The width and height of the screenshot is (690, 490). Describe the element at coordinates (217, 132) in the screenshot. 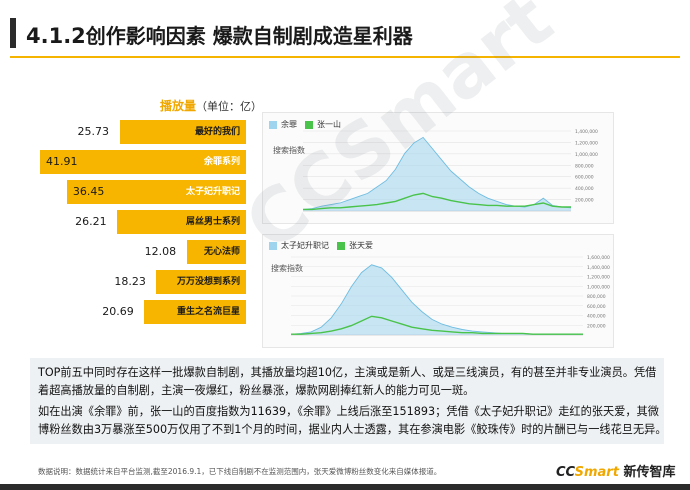

I see `bar-category-label-0: 最好的我们` at that location.